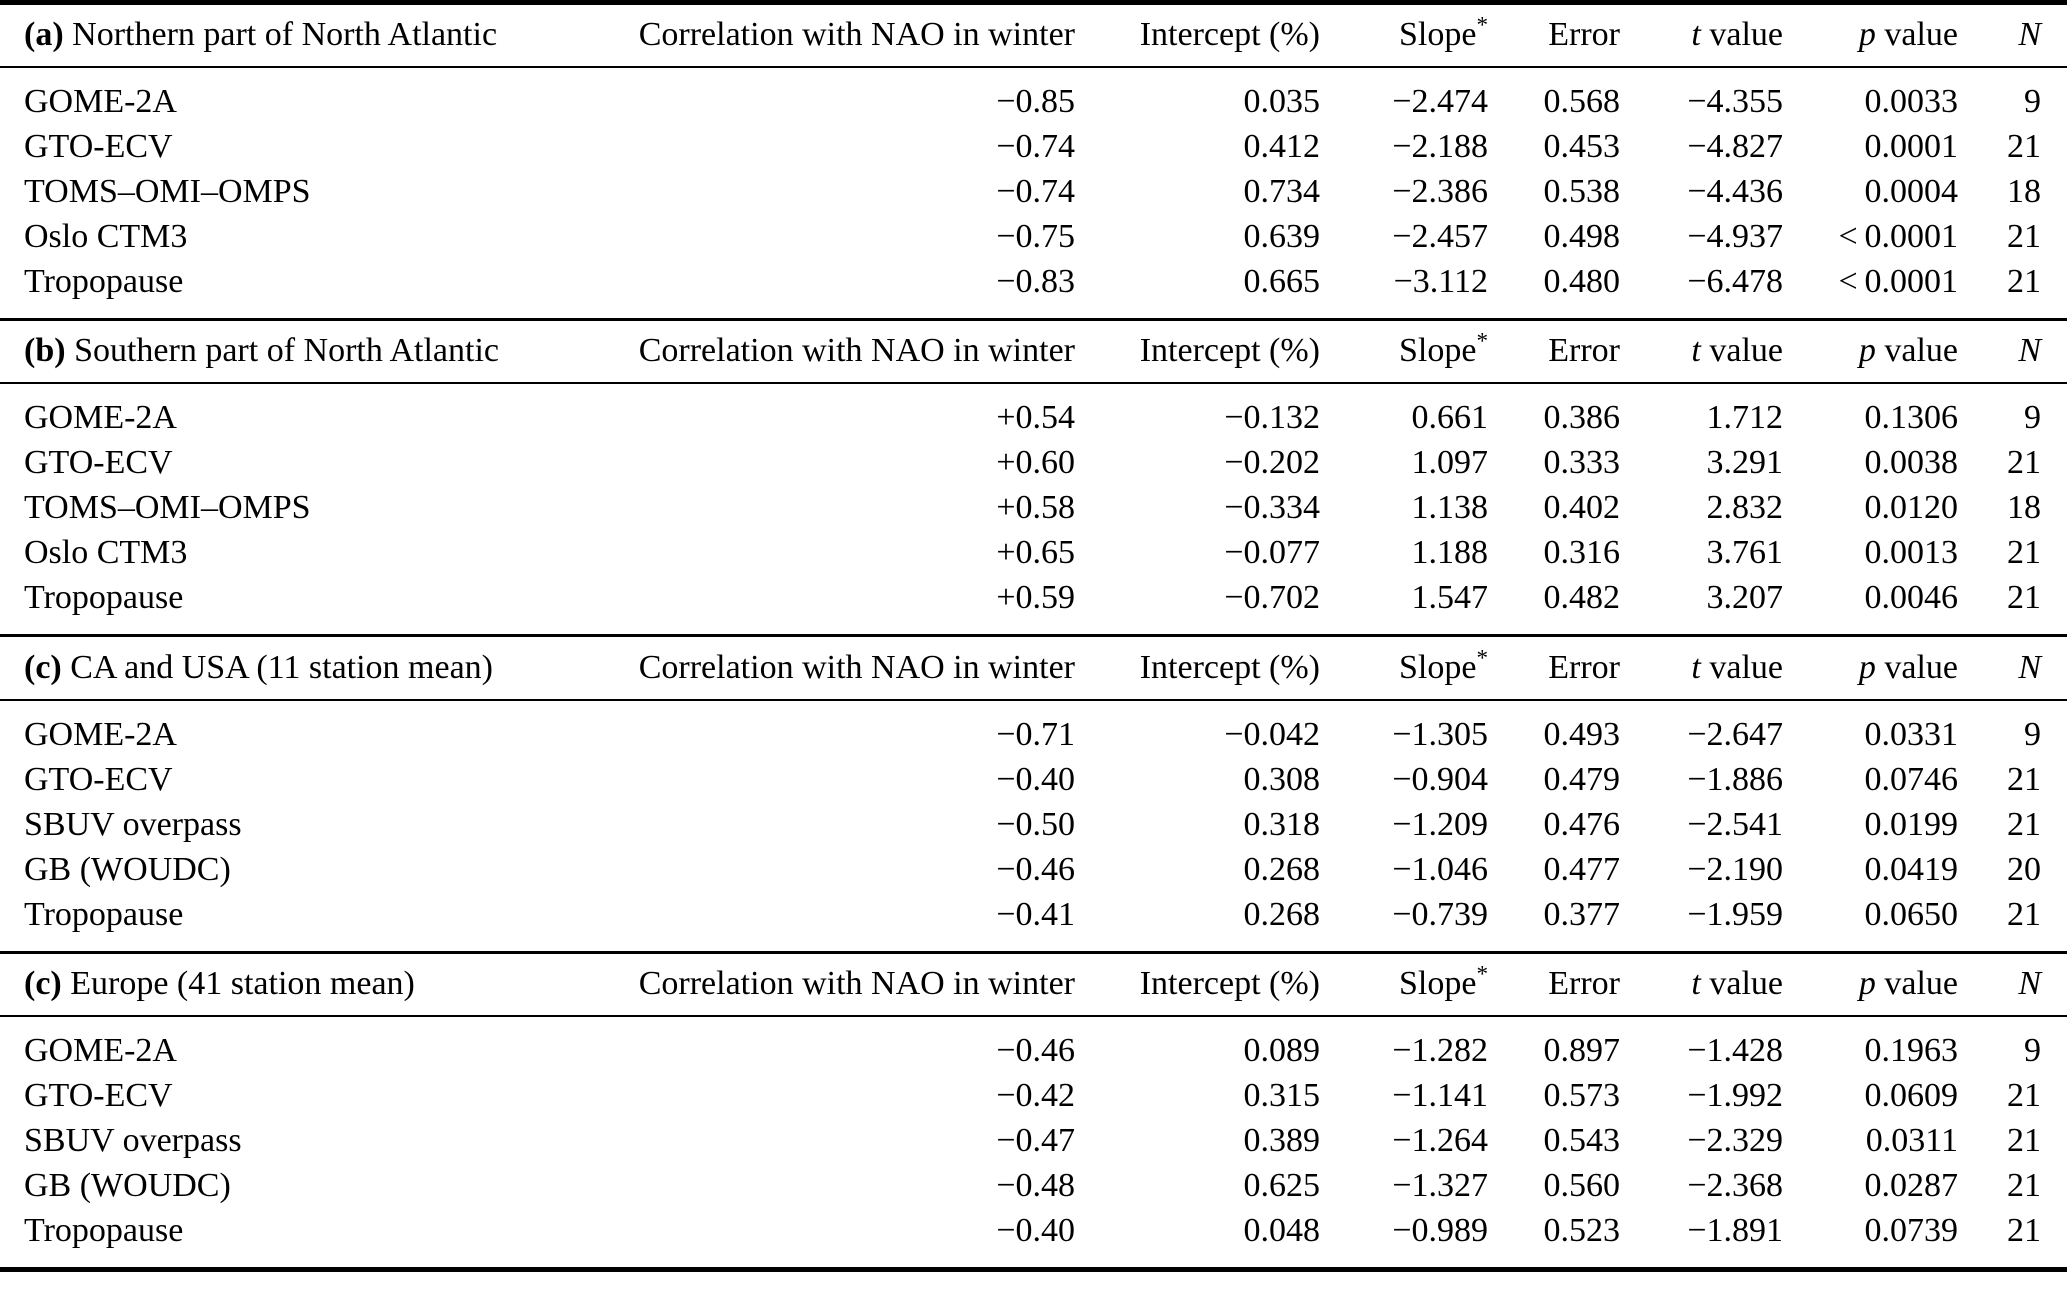 Image resolution: width=2067 pixels, height=1294 pixels. I want to click on cell-n: 18, so click(2024, 507).